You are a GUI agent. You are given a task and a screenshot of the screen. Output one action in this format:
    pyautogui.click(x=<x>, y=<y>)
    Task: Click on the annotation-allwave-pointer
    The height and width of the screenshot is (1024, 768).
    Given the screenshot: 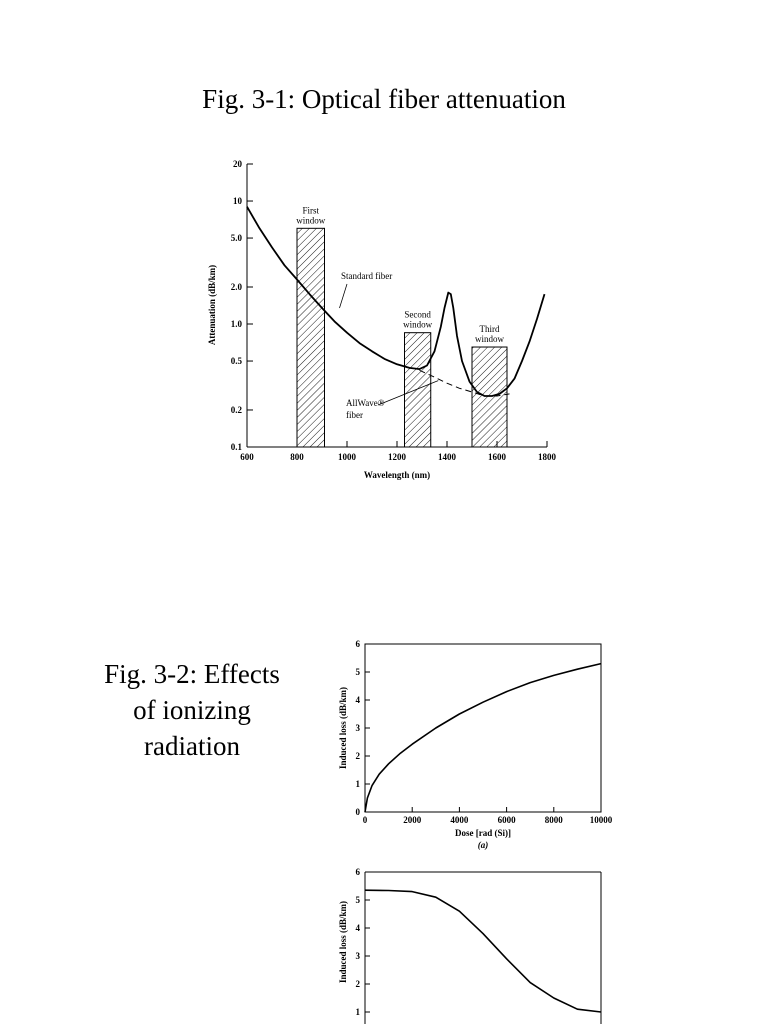 What is the action you would take?
    pyautogui.click(x=408, y=393)
    